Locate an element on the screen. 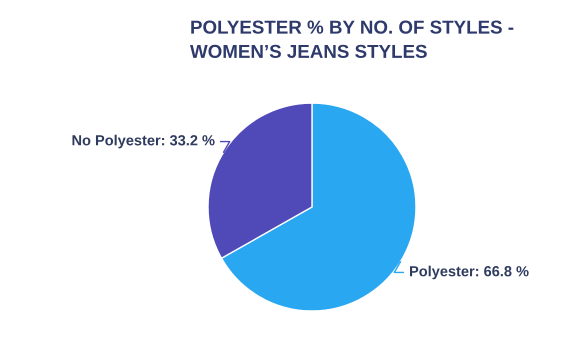  chart-title: POLYESTER % BY NO. OF STYLES - WOMEN’S JEANS STYLES is located at coordinates (352, 39).